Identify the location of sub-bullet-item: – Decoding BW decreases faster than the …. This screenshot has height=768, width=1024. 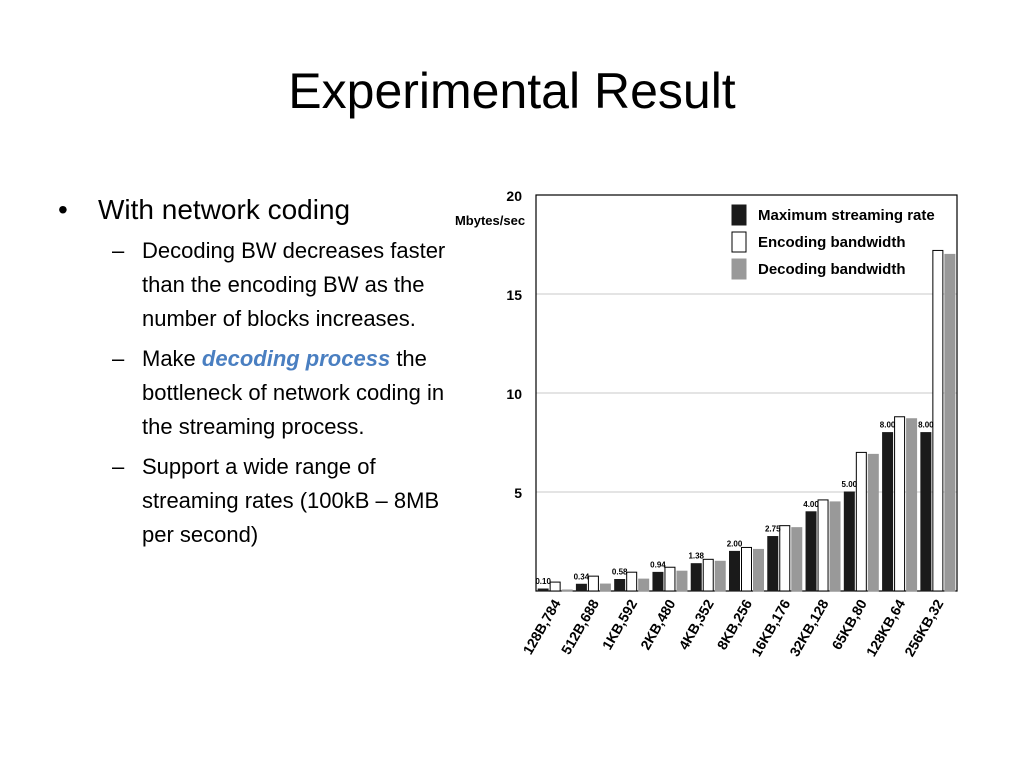
(268, 285).